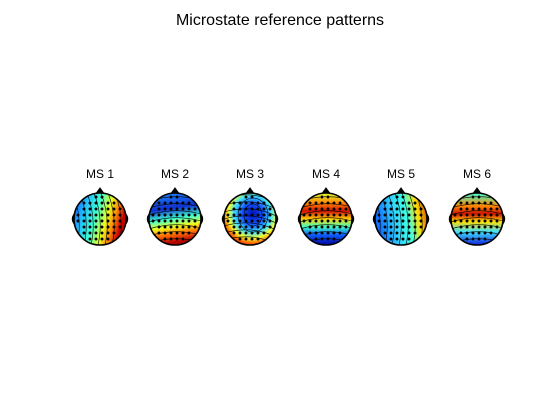 The height and width of the screenshot is (420, 560). Describe the element at coordinates (174, 174) in the screenshot. I see `ms2-label: MS 2` at that location.